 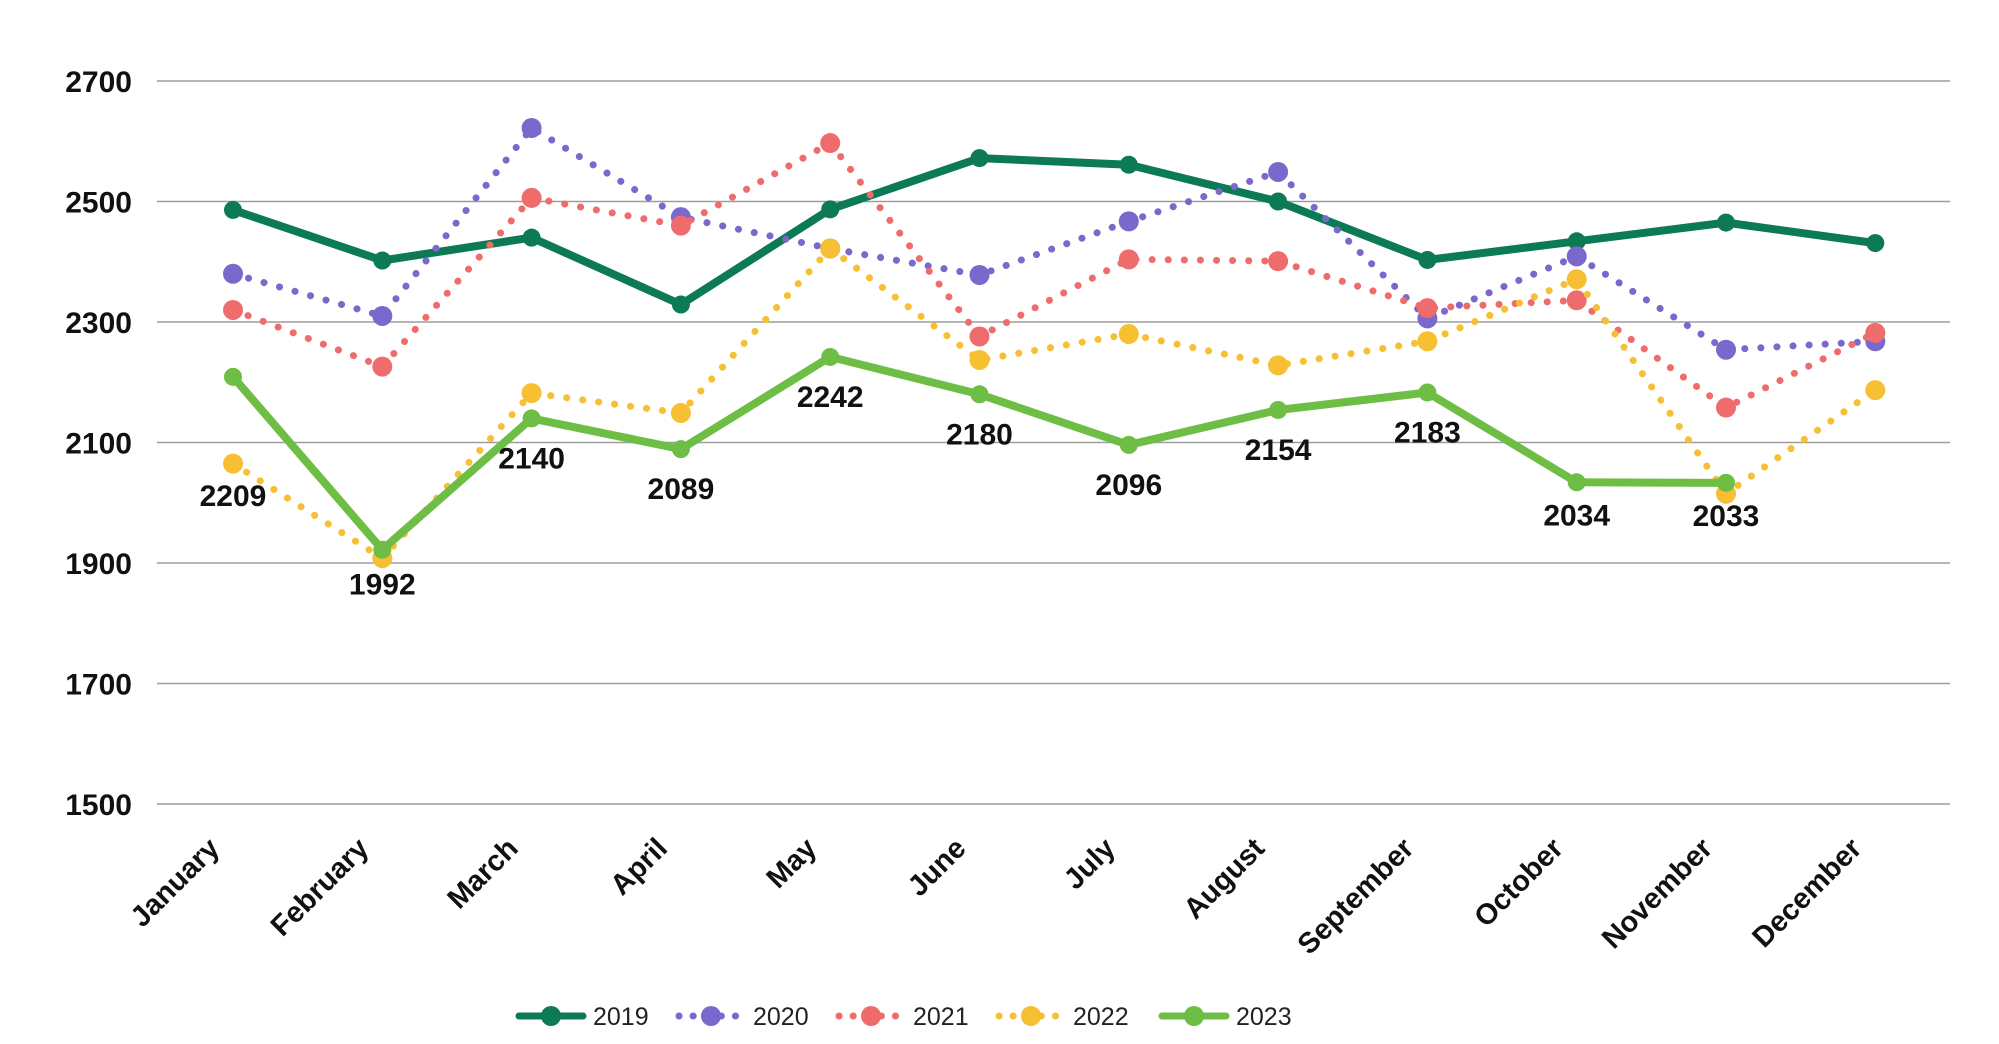 I want to click on legend-label: 2022, so click(x=1101, y=1017).